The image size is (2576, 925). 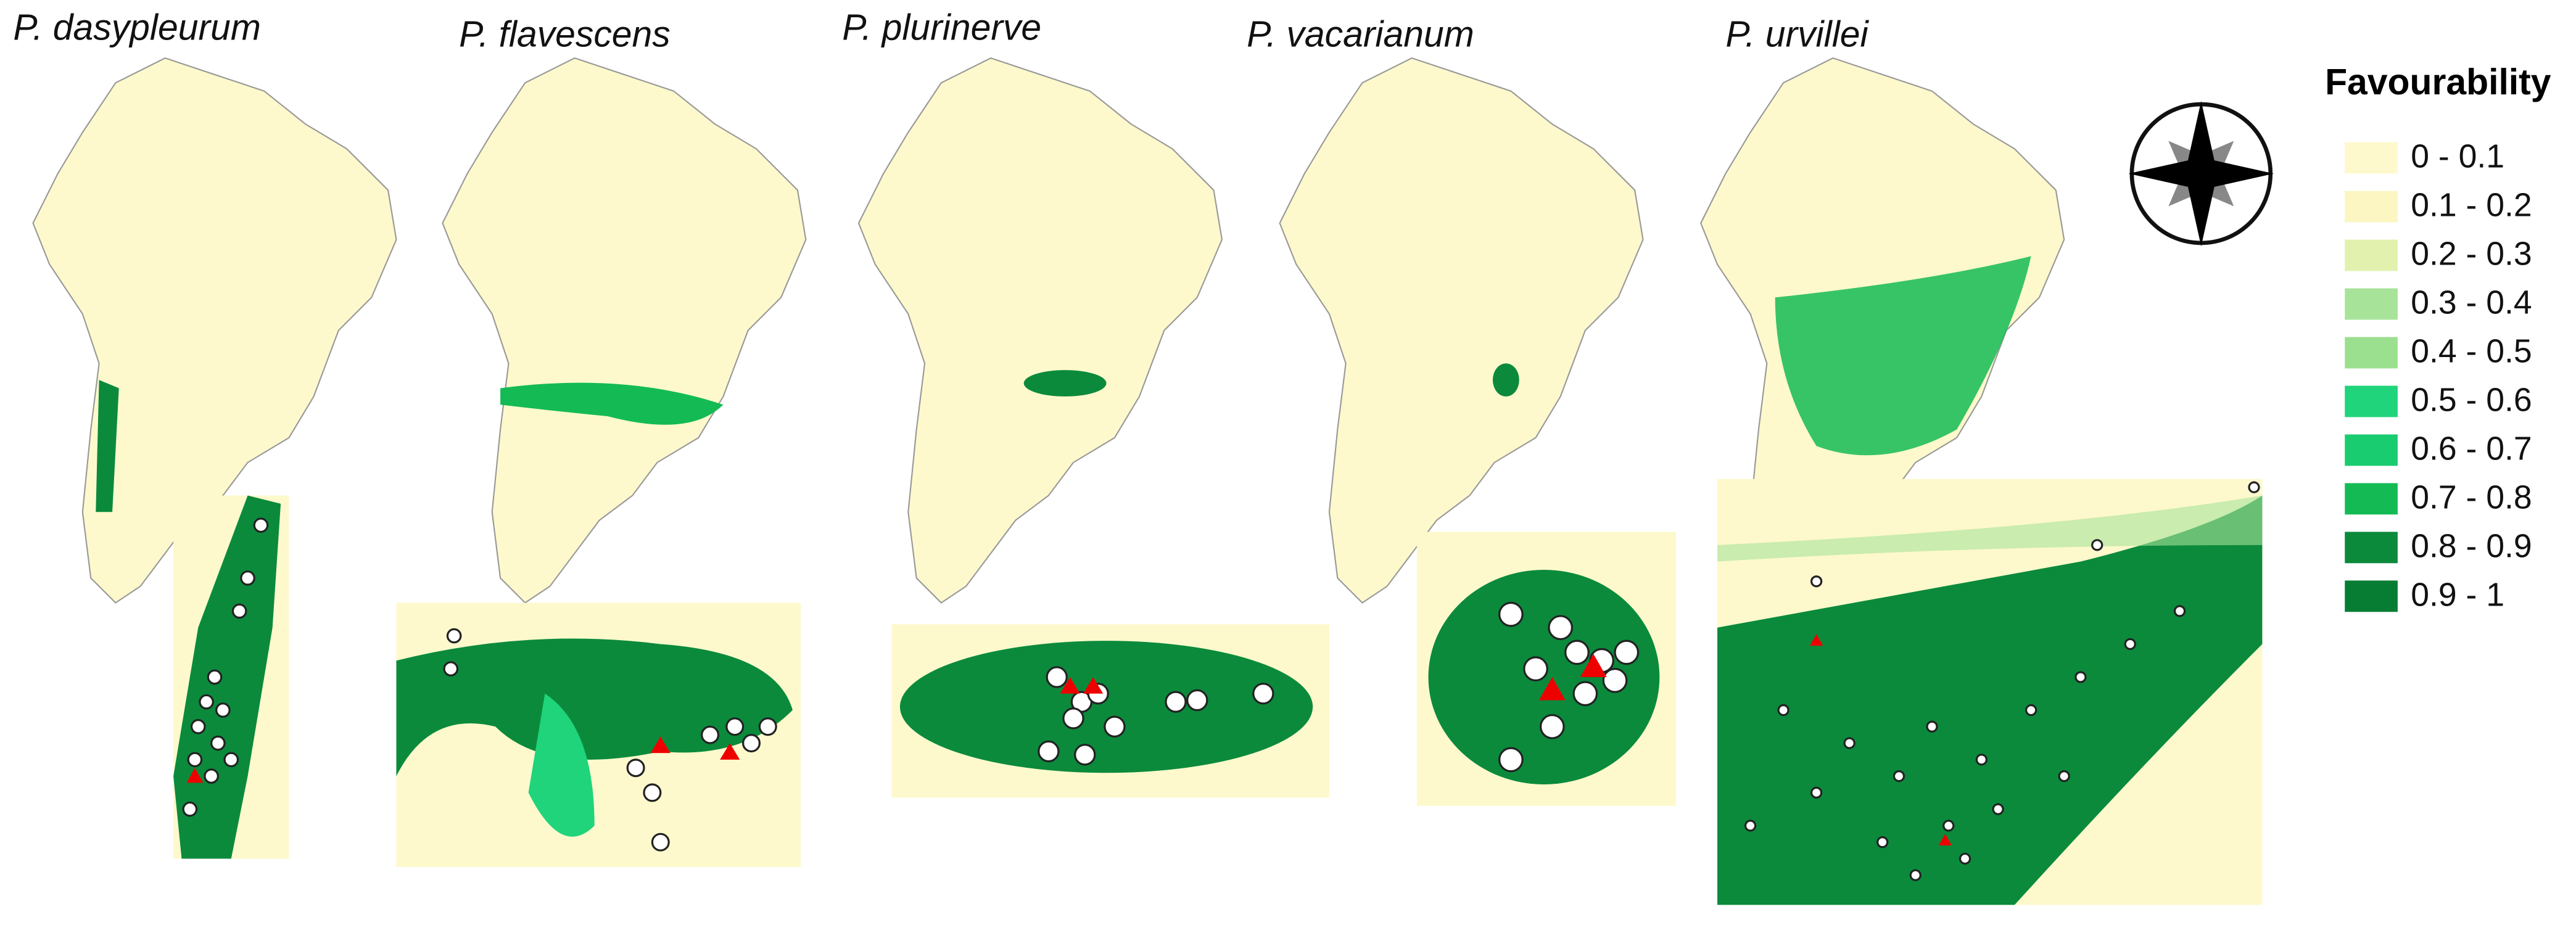 What do you see at coordinates (565, 34) in the screenshot?
I see `panel-title: P. flavescens` at bounding box center [565, 34].